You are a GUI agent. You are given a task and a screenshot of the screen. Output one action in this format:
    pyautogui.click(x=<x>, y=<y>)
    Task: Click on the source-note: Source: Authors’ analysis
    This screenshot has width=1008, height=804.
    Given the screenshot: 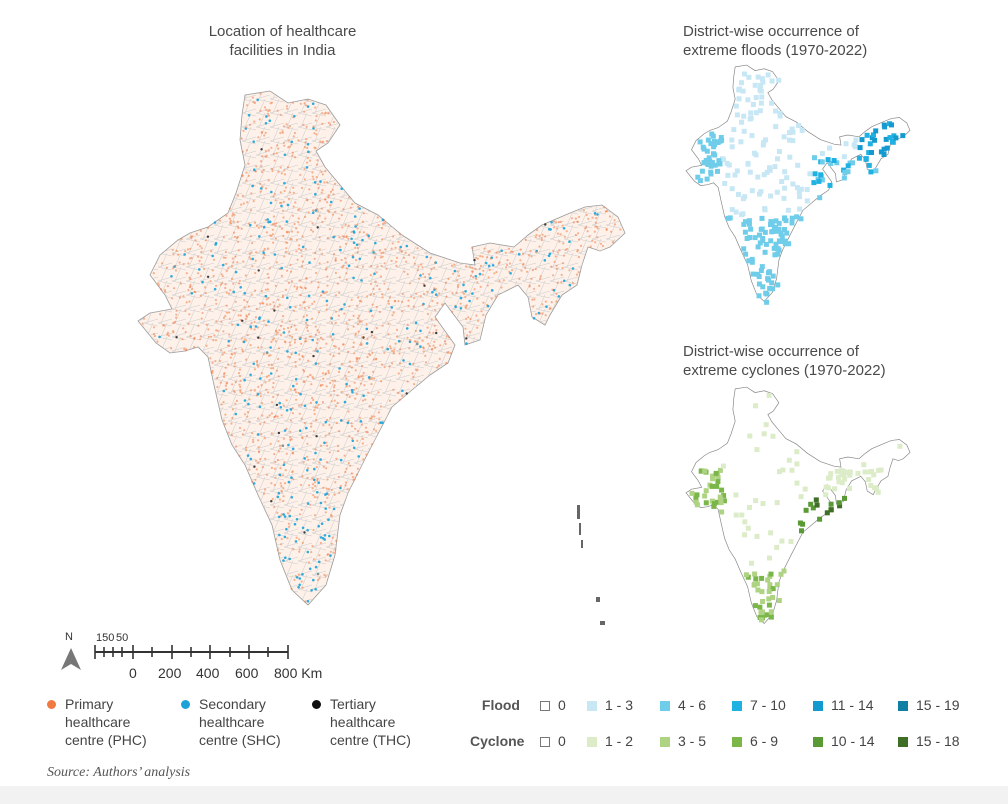 What is the action you would take?
    pyautogui.click(x=119, y=772)
    